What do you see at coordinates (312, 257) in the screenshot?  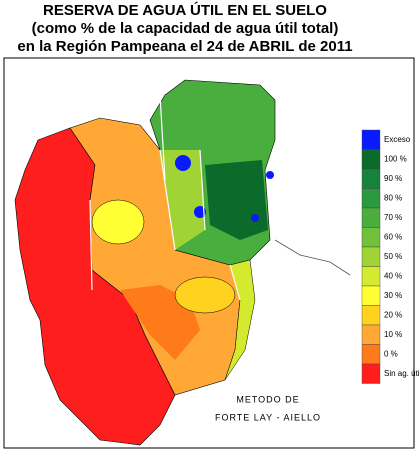 I see `river` at bounding box center [312, 257].